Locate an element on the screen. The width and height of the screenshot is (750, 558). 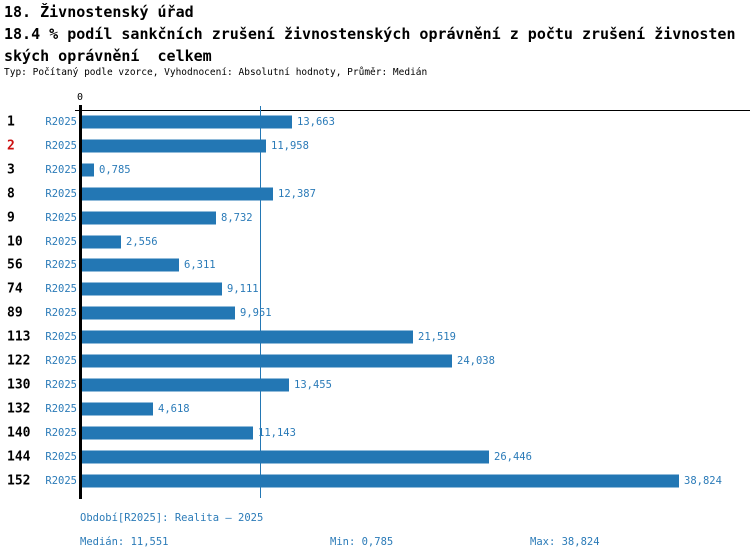
value-label: 21,519 is located at coordinates (437, 337).